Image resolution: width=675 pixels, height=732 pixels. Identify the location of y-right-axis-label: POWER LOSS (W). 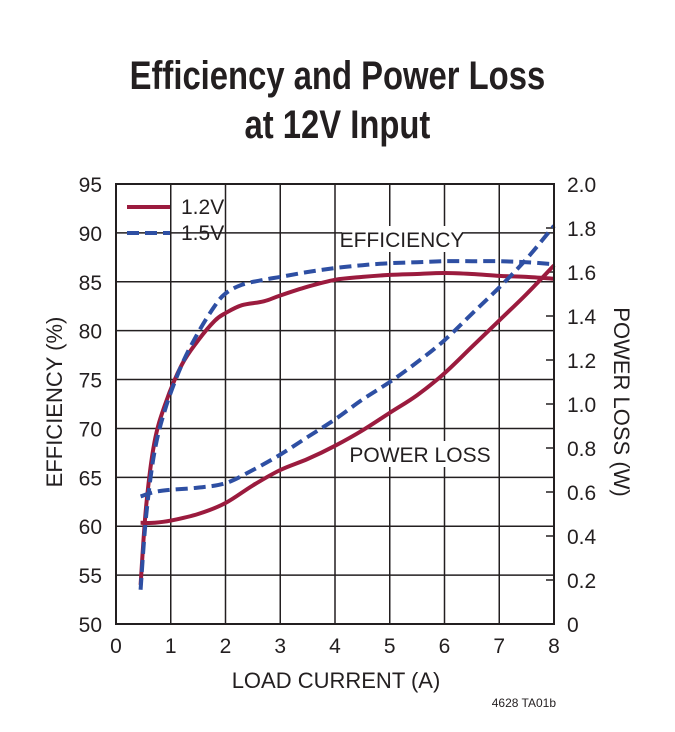
(621, 401).